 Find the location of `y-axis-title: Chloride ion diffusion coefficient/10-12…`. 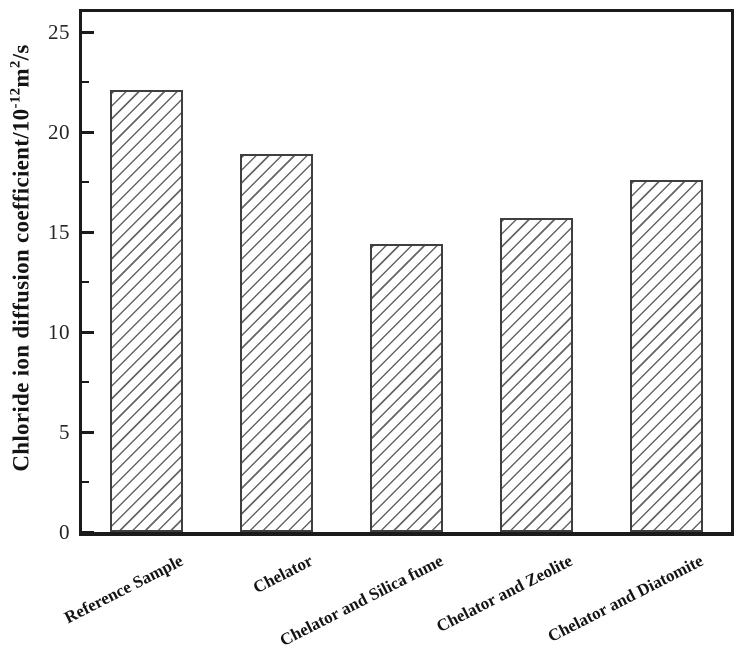

y-axis-title: Chloride ion diffusion coefficient/10-12… is located at coordinates (21, 257).